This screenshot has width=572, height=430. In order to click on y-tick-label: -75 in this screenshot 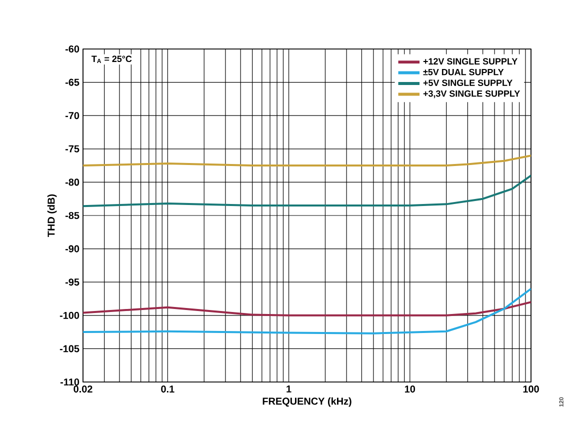, I will do `click(72, 148)`.